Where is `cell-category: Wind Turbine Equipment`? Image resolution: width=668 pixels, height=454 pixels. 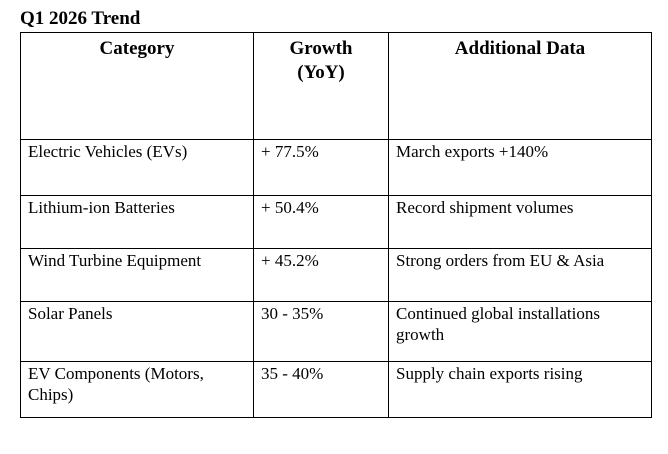
cell-category: Wind Turbine Equipment is located at coordinates (137, 275).